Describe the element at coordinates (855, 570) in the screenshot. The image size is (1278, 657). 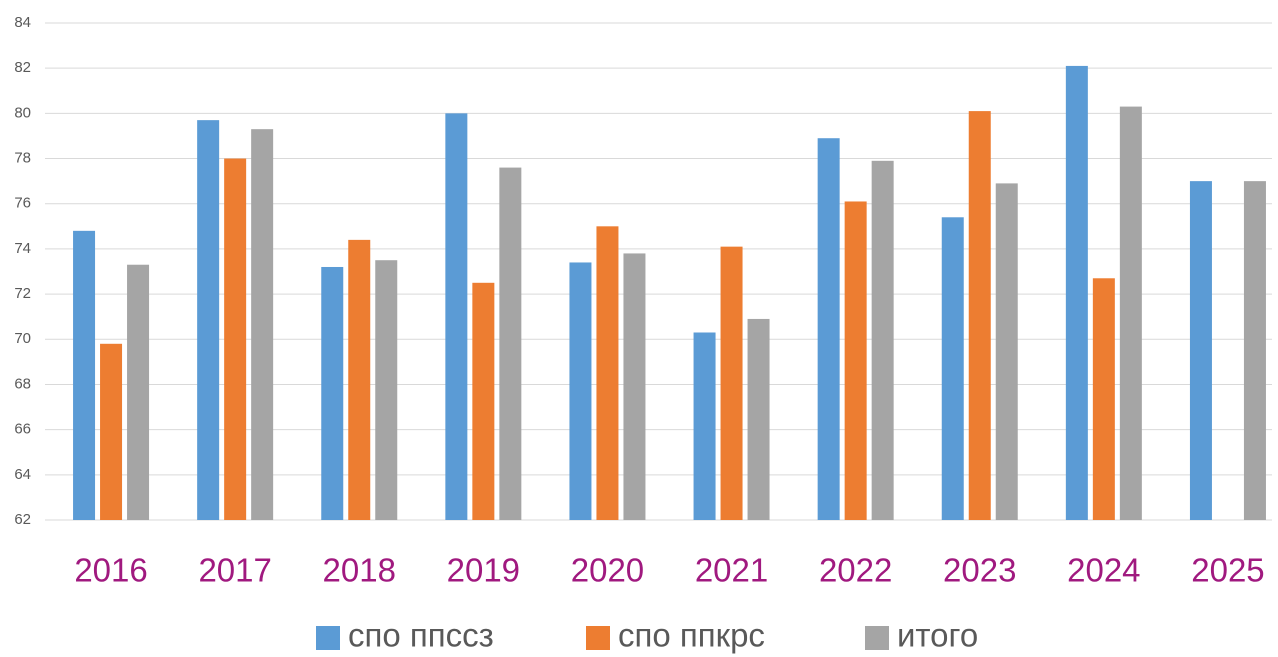
I see `x-tick-label: 2022` at that location.